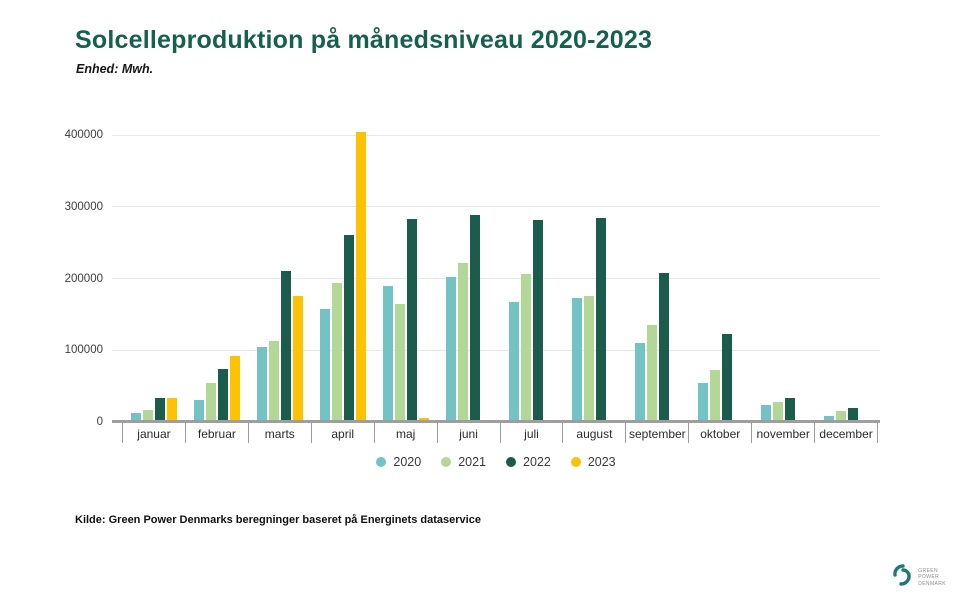 The image size is (960, 603). I want to click on bar-juni-2022, so click(474, 318).